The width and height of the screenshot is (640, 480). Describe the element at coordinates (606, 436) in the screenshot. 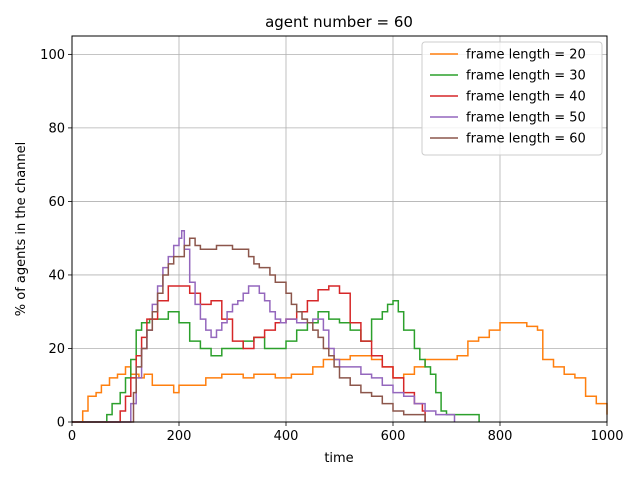

I see `x-tick-label: 1000` at that location.